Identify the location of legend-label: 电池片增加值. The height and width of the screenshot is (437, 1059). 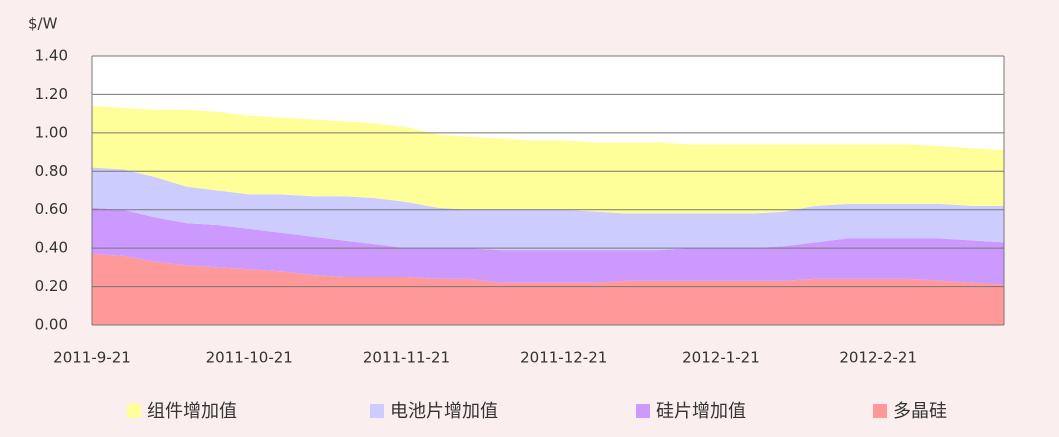
(444, 411).